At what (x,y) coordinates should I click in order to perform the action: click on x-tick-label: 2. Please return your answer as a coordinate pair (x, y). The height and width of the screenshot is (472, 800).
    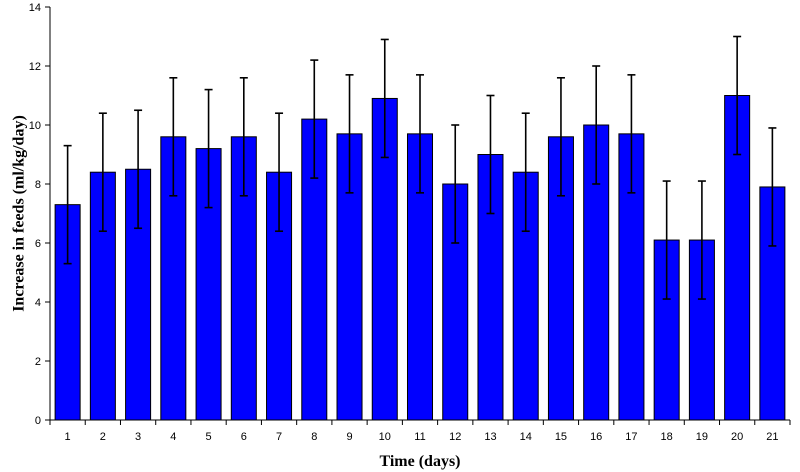
    Looking at the image, I should click on (103, 437).